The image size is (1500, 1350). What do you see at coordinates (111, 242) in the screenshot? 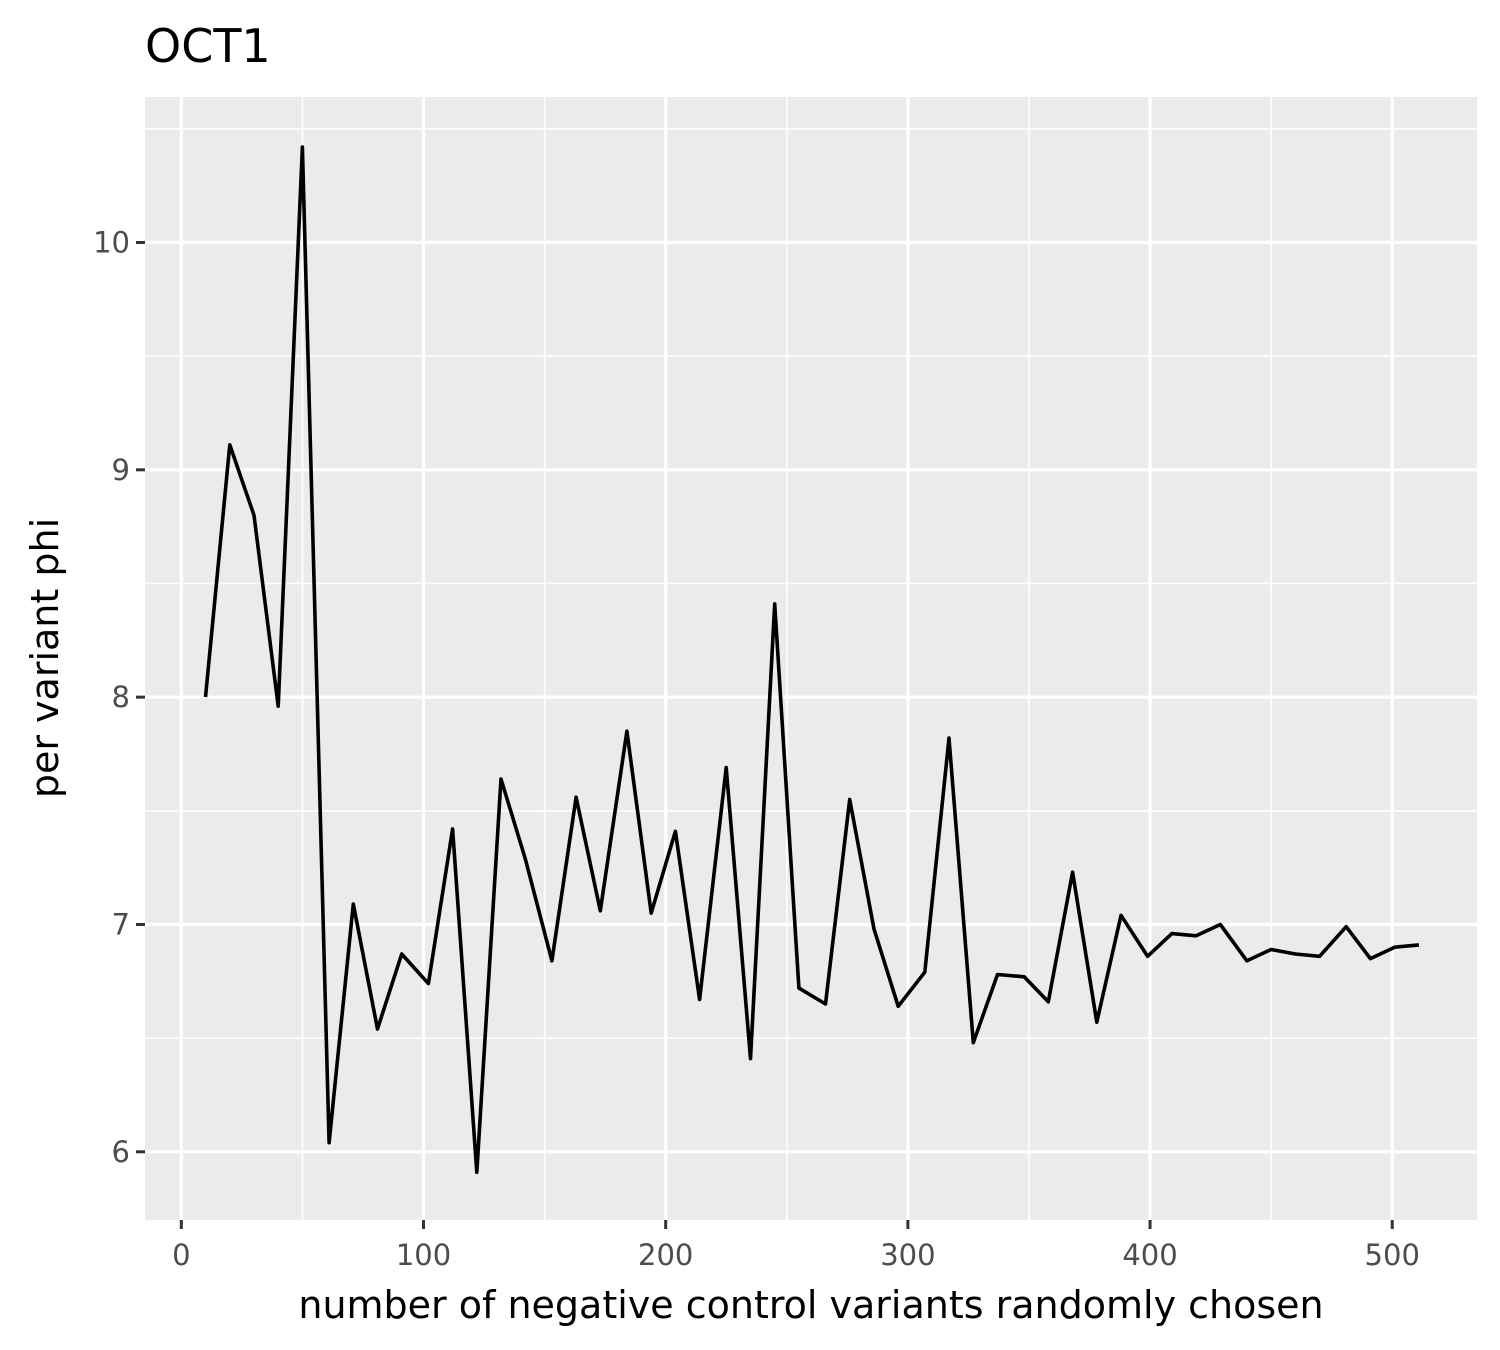
I see `y-tick-label: 10` at bounding box center [111, 242].